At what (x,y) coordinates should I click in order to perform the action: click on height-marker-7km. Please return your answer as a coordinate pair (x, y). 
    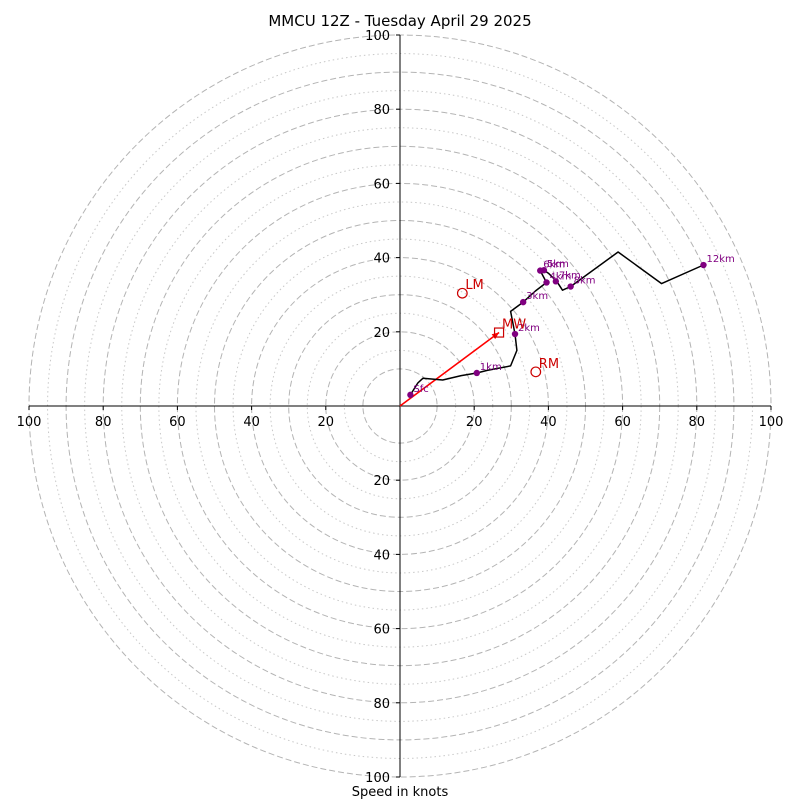
    Looking at the image, I should click on (556, 281).